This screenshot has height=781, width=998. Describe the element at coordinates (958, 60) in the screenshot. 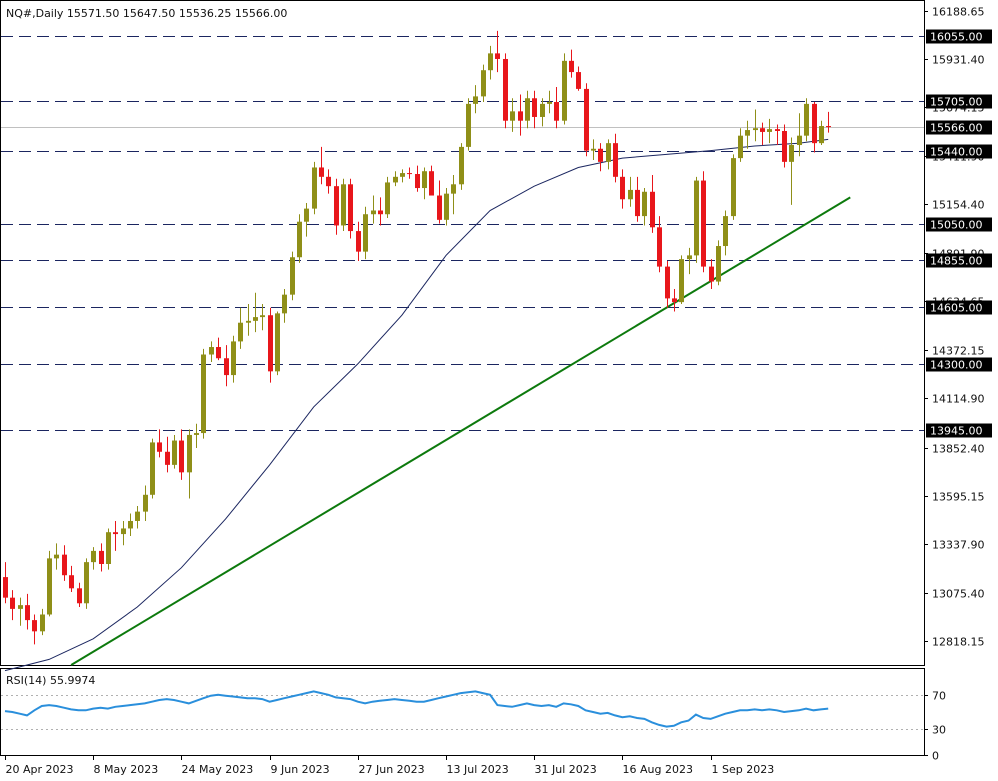

I see `price-tick-label-1: 15931.40` at that location.